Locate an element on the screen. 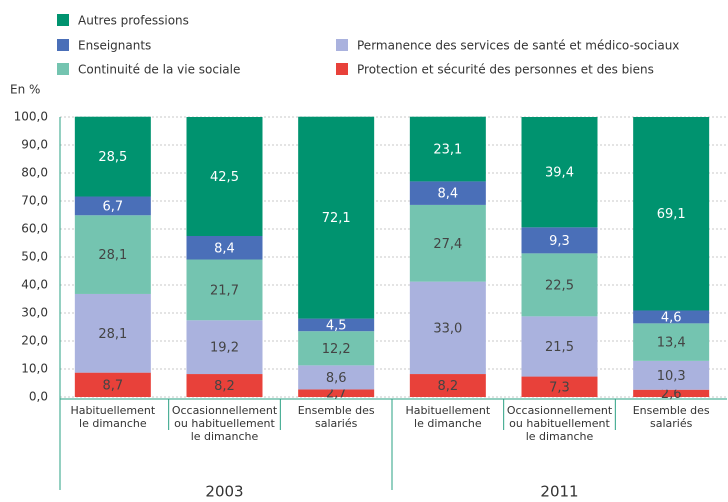 This screenshot has width=728, height=502. value-label: 22,5 is located at coordinates (559, 285).